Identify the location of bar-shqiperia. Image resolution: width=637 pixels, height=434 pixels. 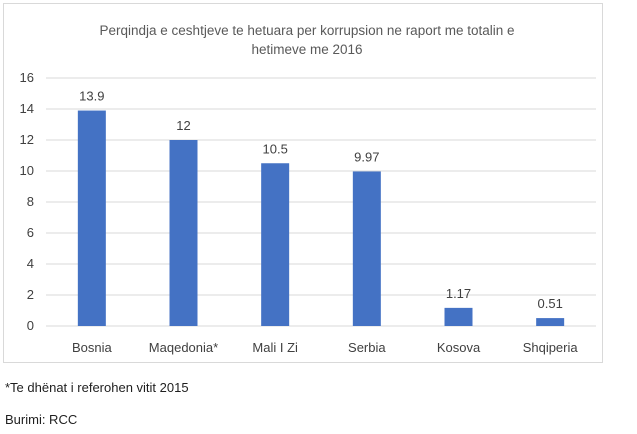
(550, 322).